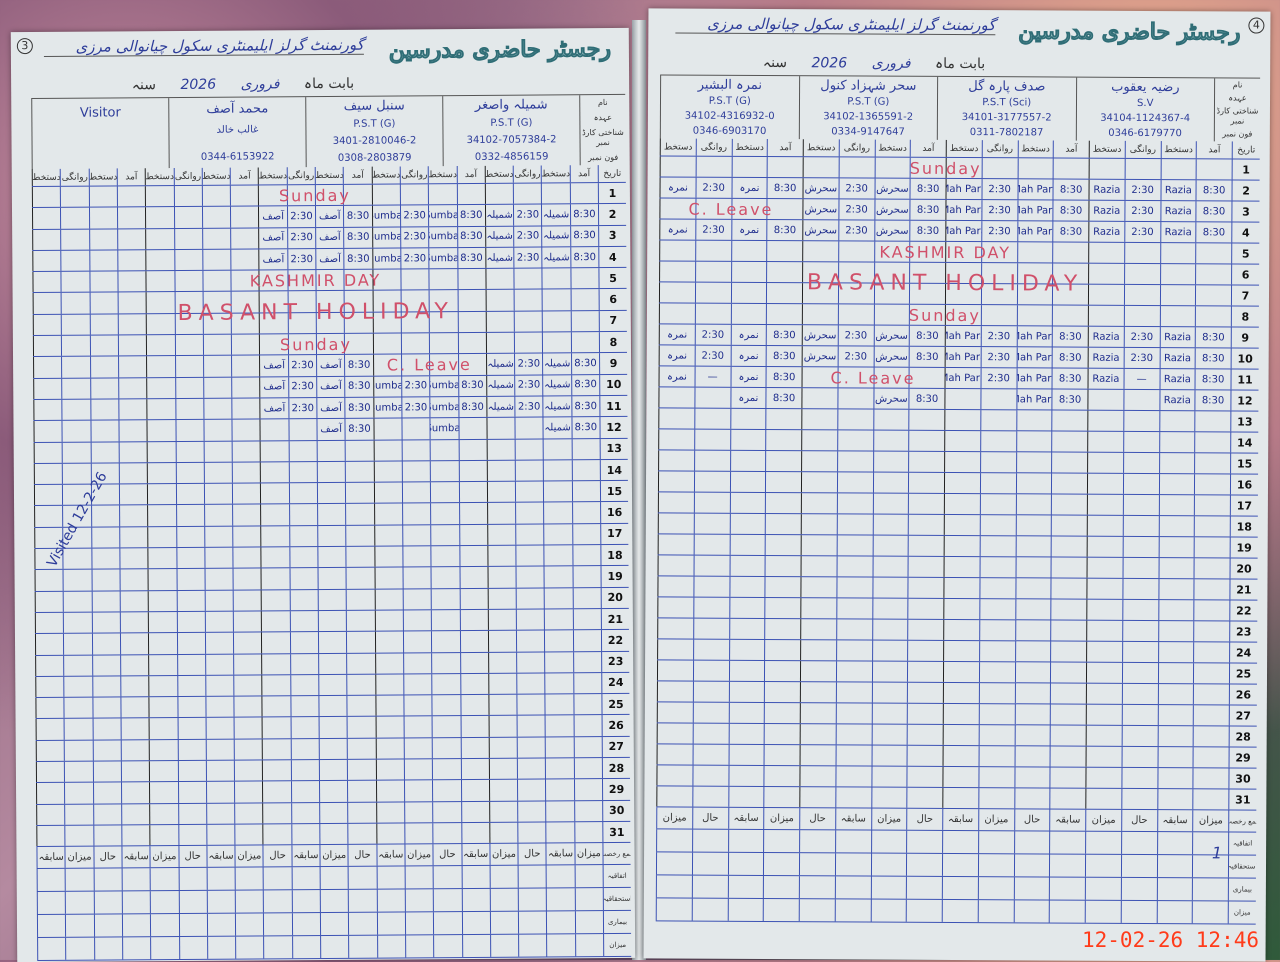 The image size is (1280, 962). Describe the element at coordinates (374, 124) in the screenshot. I see `teacher-designation: P.S.T (G)` at that location.